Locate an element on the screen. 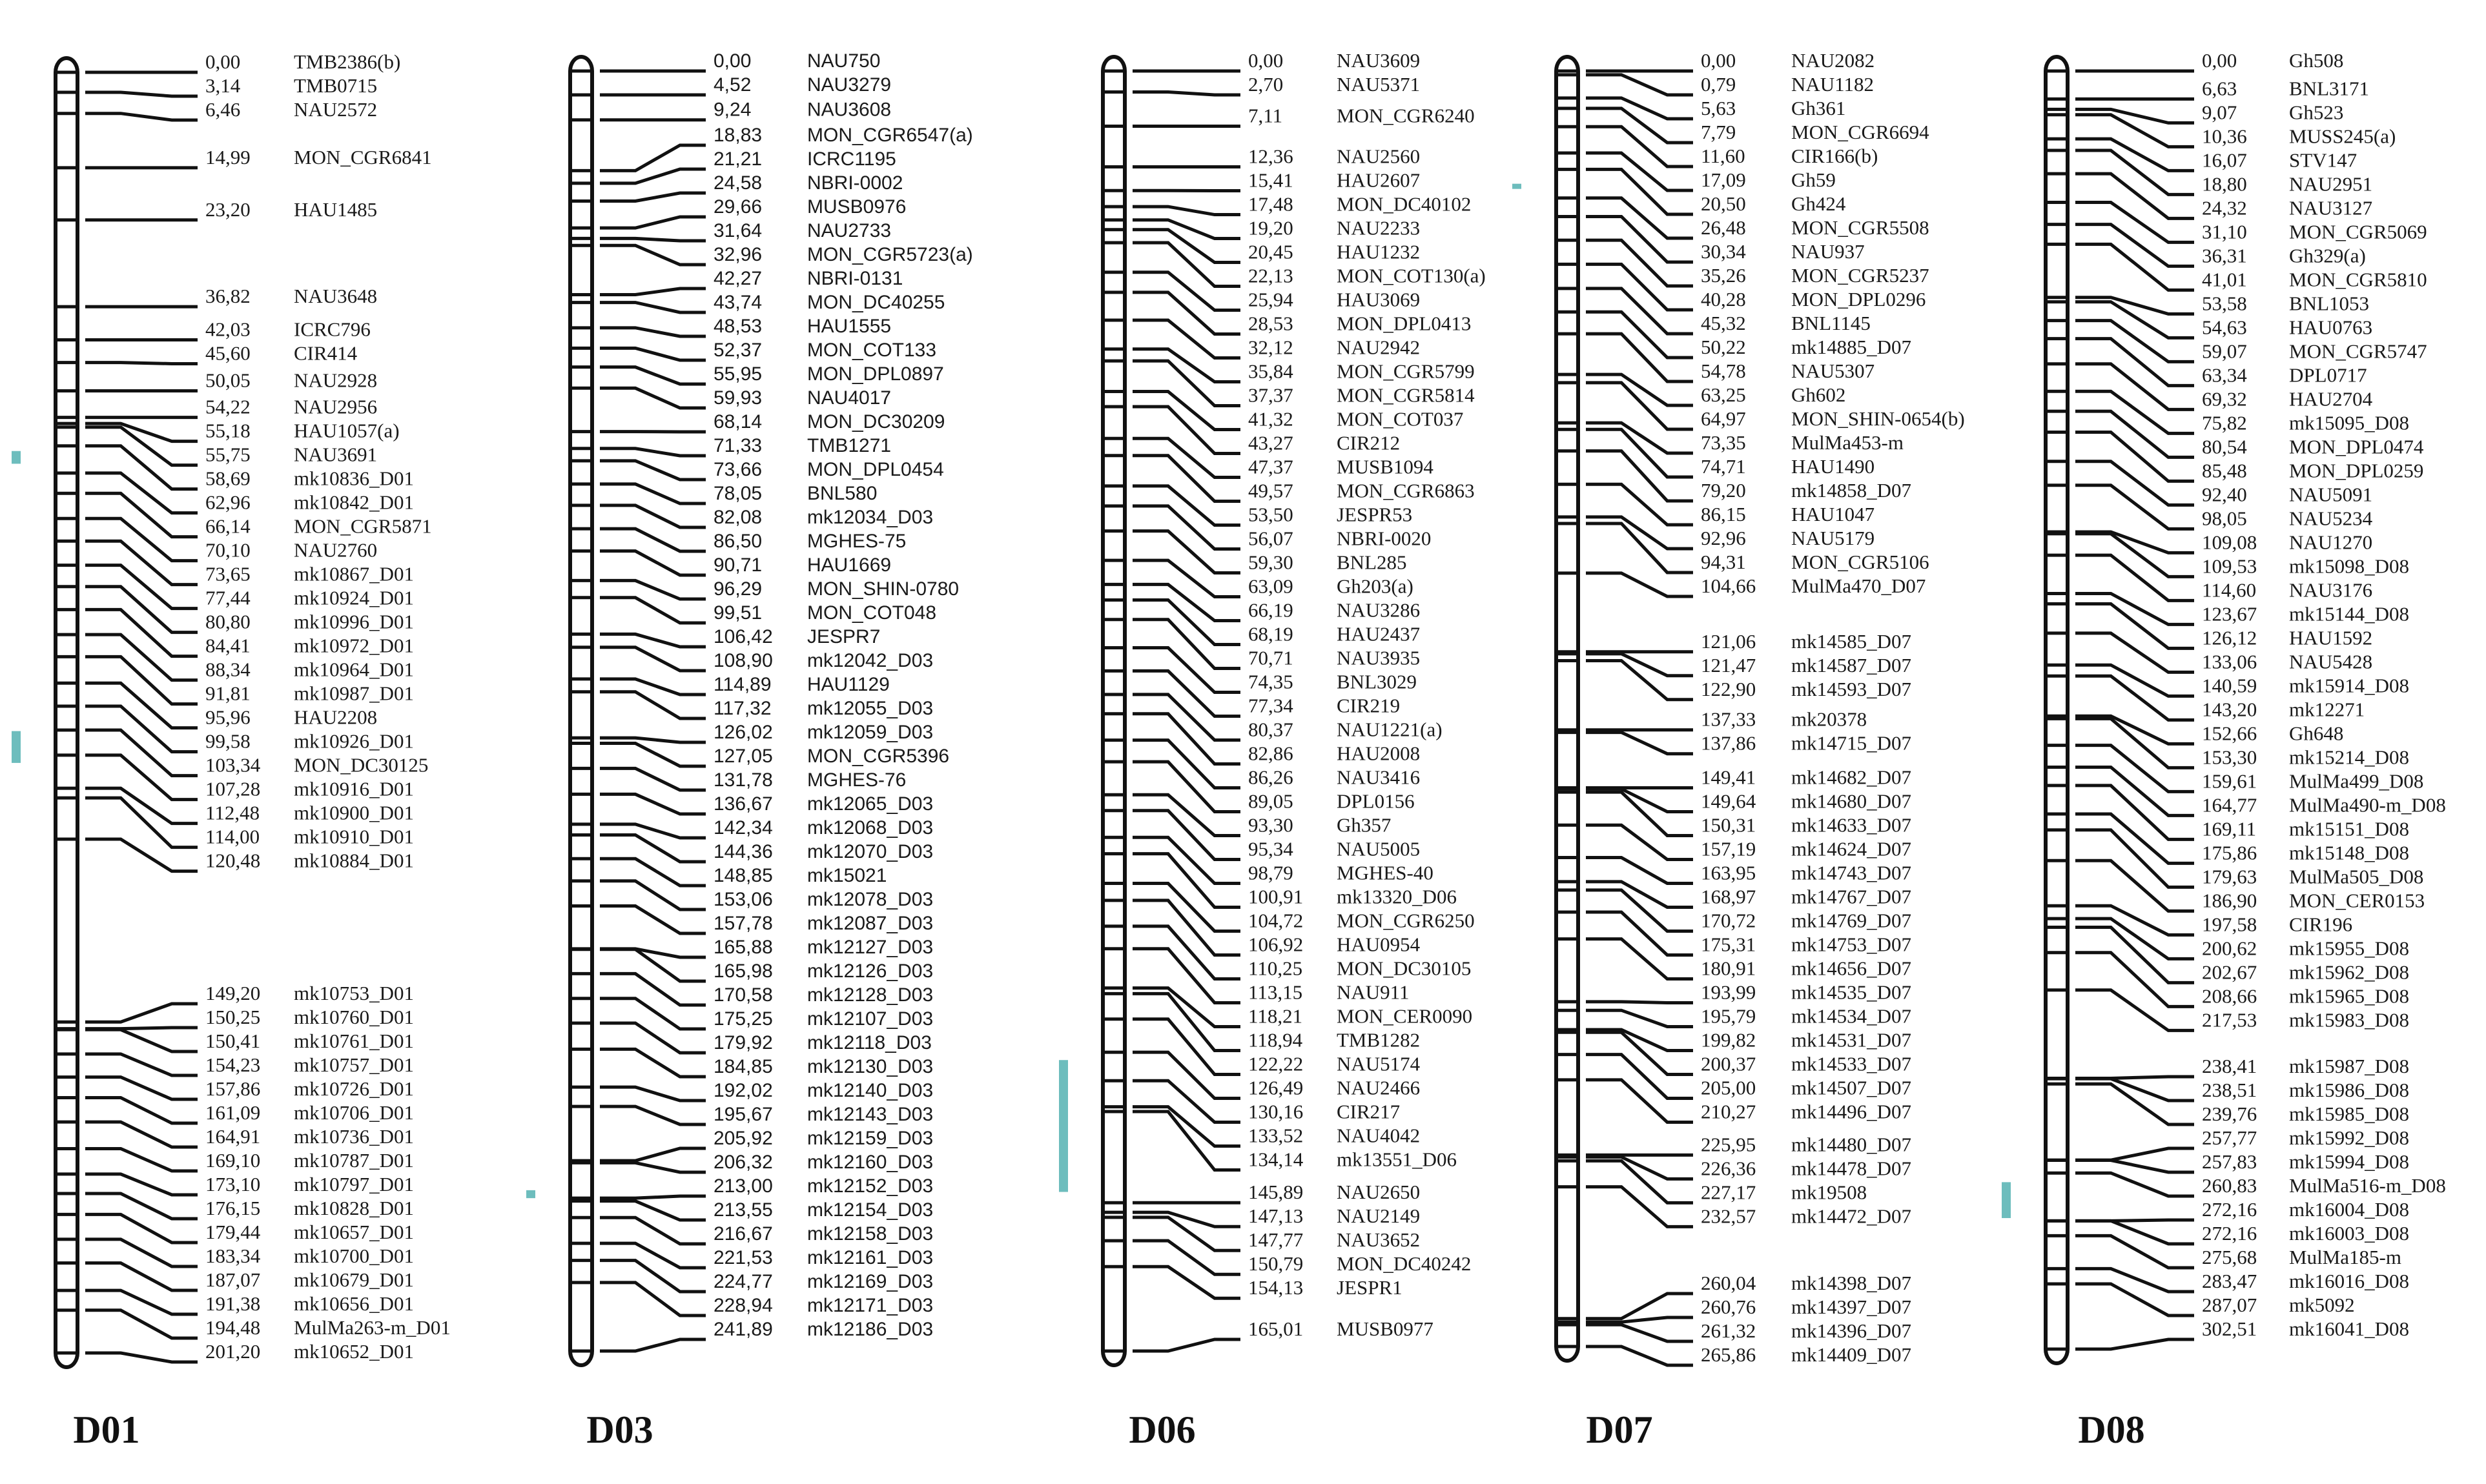  marker-position: 180,91 is located at coordinates (1728, 968).